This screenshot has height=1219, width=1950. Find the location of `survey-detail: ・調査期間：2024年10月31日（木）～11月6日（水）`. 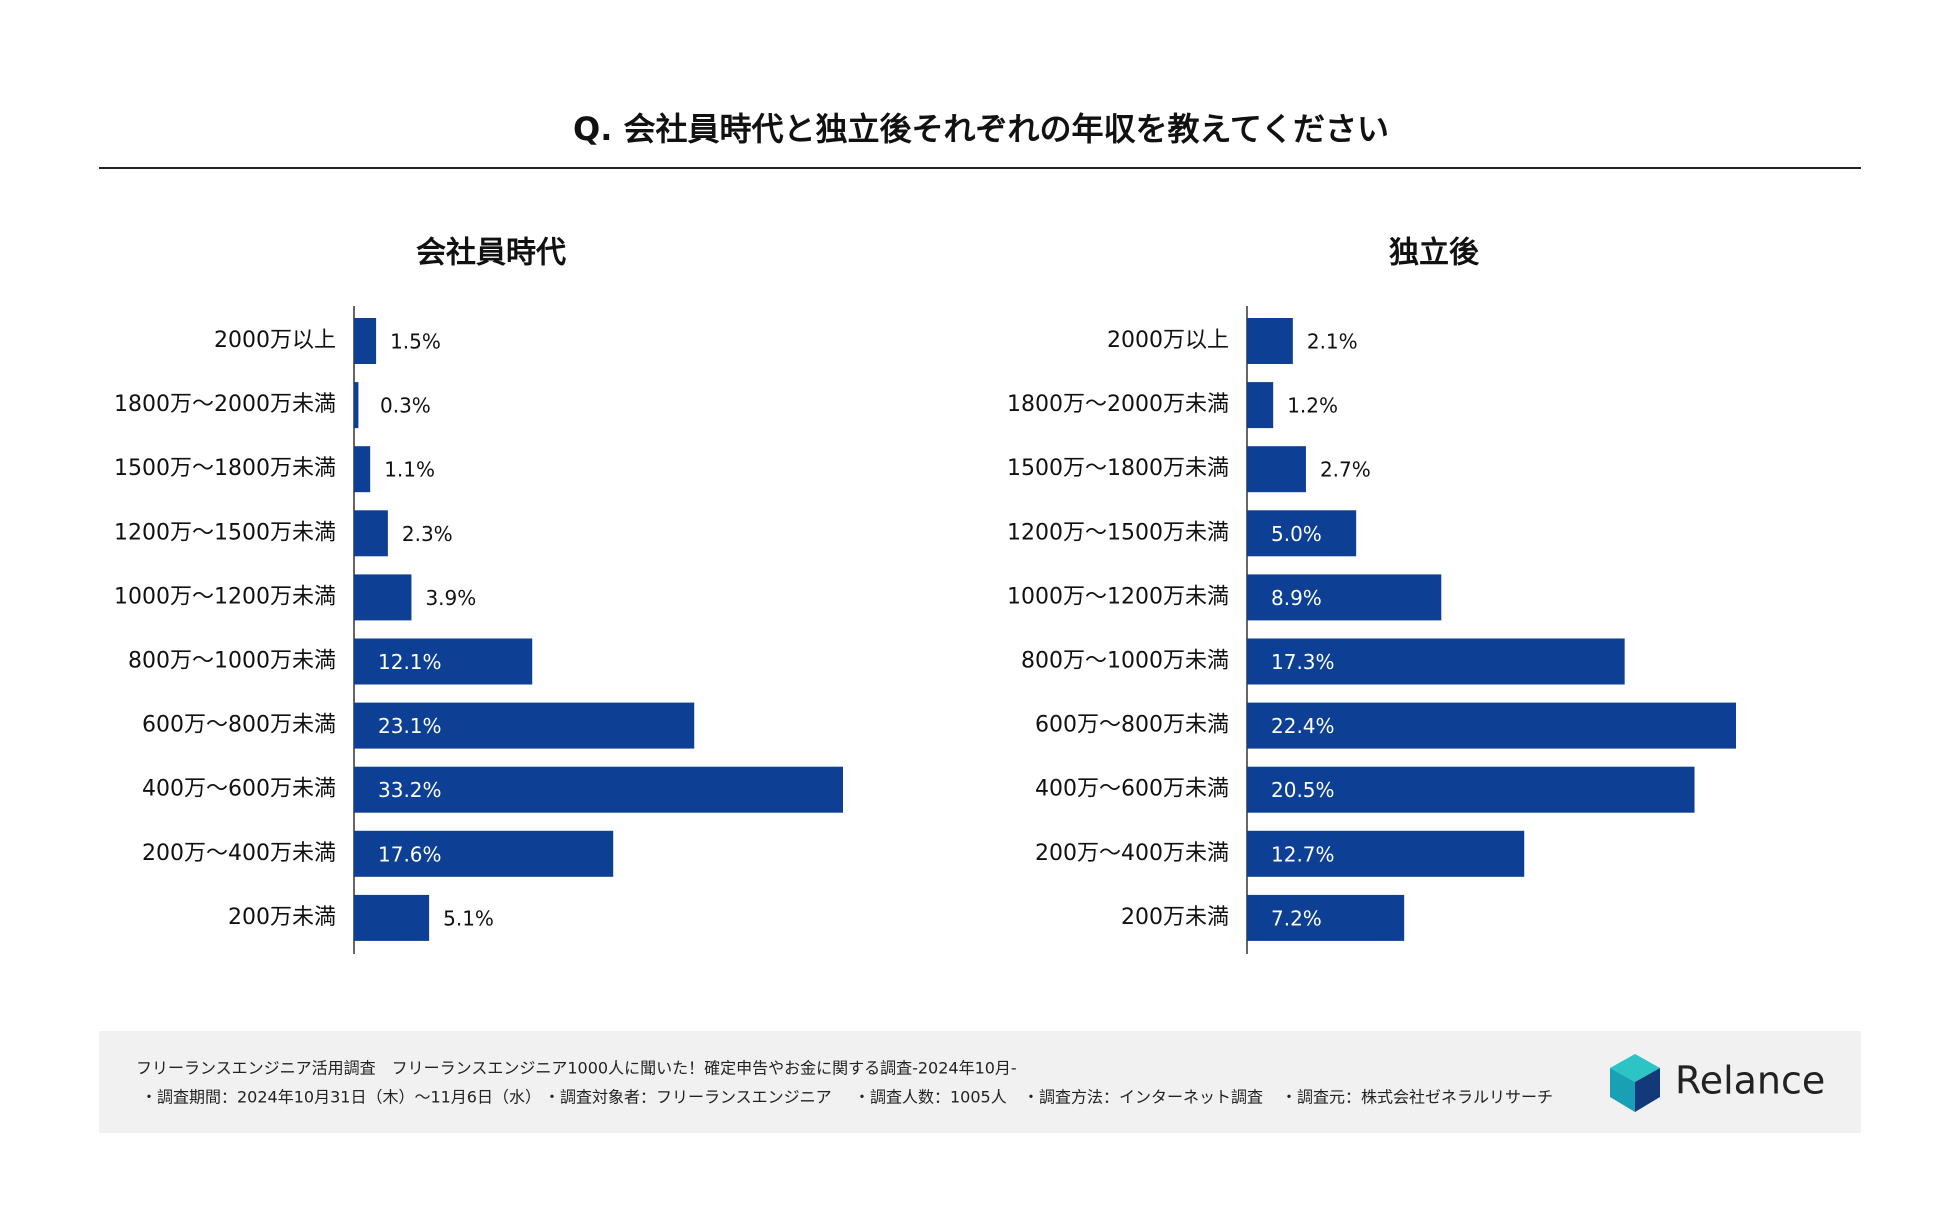

survey-detail: ・調査期間：2024年10月31日（木）～11月6日（水） is located at coordinates (341, 1097).